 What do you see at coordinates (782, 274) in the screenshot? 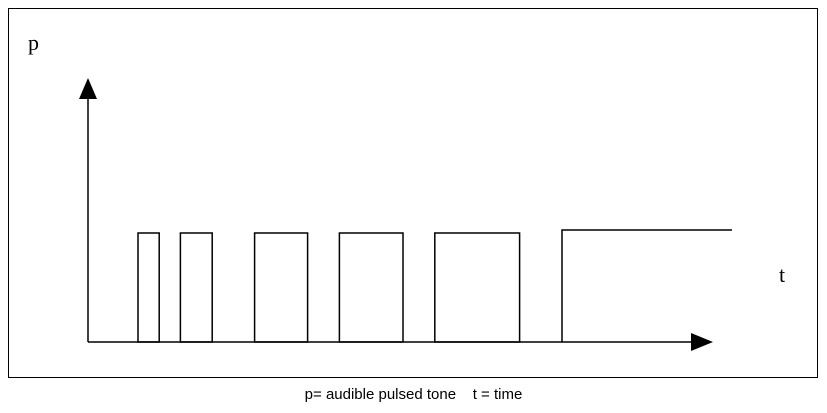
I see `x-axis-label: t` at bounding box center [782, 274].